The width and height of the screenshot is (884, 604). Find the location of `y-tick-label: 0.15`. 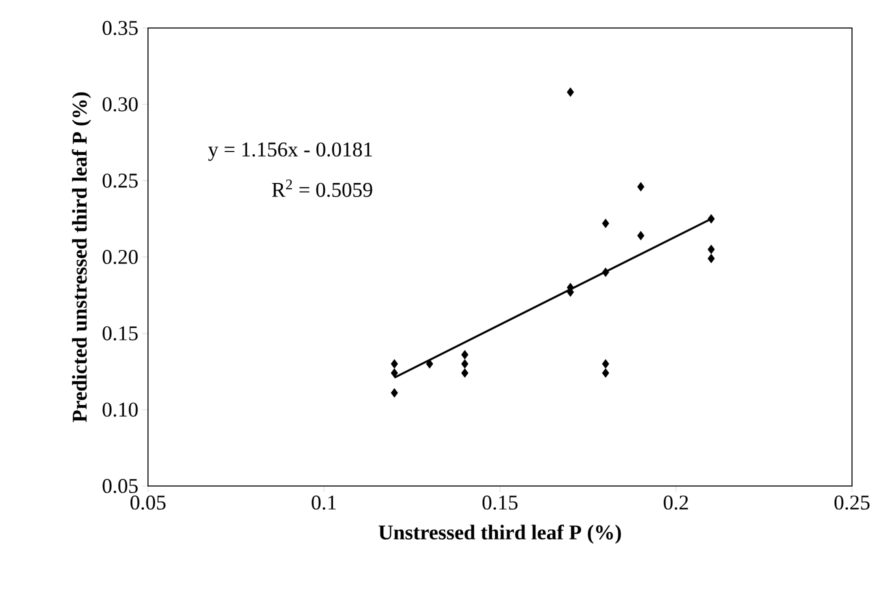

y-tick-label: 0.15 is located at coordinates (120, 333).